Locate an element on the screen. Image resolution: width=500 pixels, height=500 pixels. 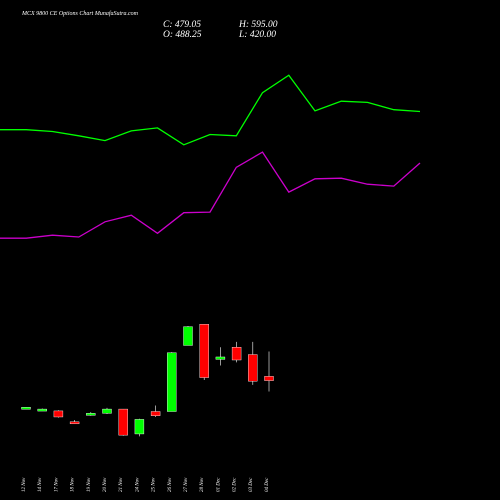
candle-03-dec is located at coordinates (253, 363).